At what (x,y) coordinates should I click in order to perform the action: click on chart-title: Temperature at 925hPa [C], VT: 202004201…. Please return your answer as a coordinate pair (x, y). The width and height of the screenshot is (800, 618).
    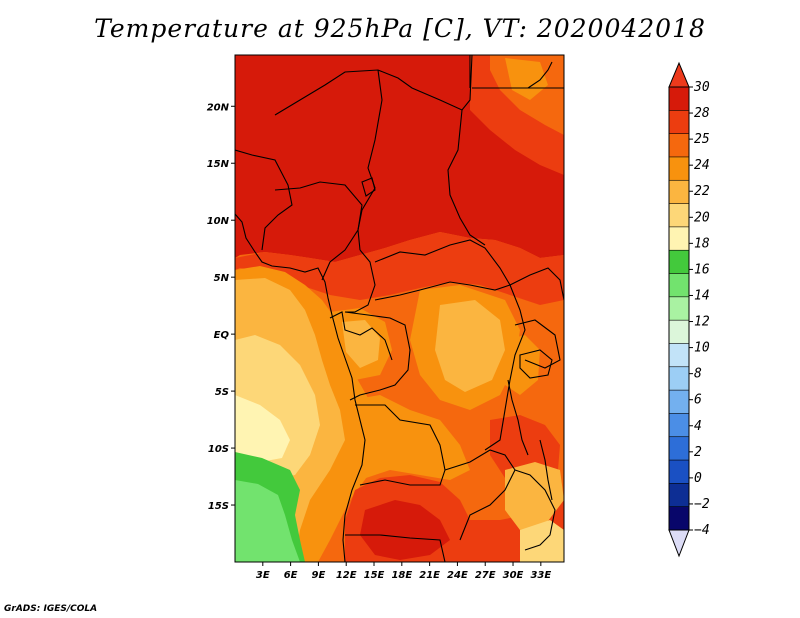
    Looking at the image, I should click on (400, 28).